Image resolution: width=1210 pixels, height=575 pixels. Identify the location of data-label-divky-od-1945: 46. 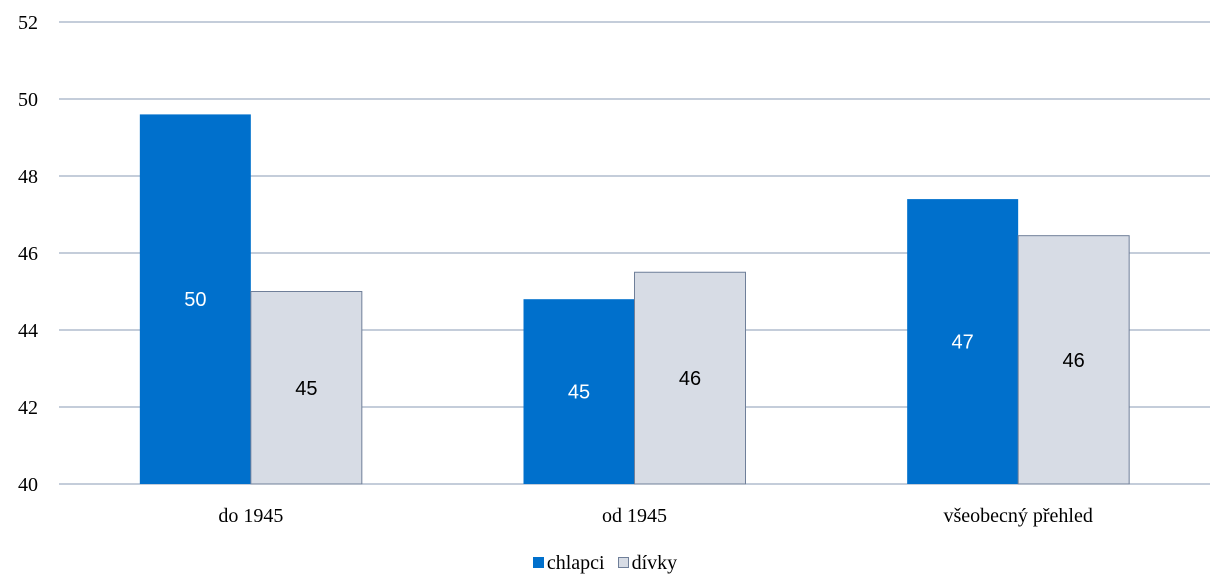
(690, 379).